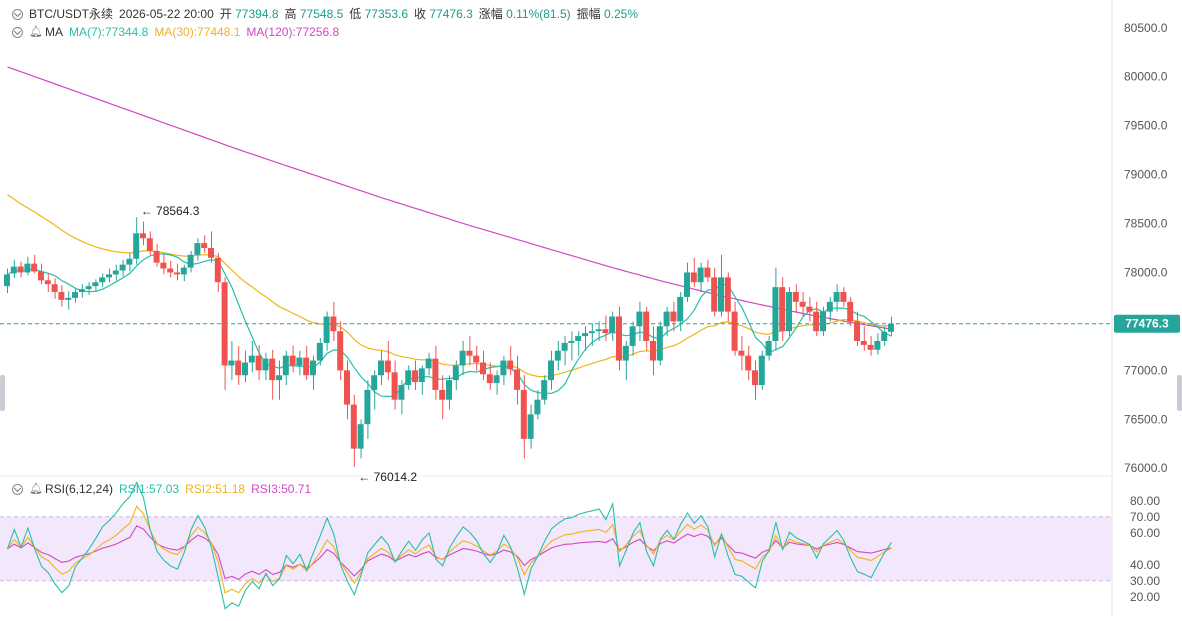 The height and width of the screenshot is (621, 1182). I want to click on price-axis-tick: 80000.0, so click(1146, 77).